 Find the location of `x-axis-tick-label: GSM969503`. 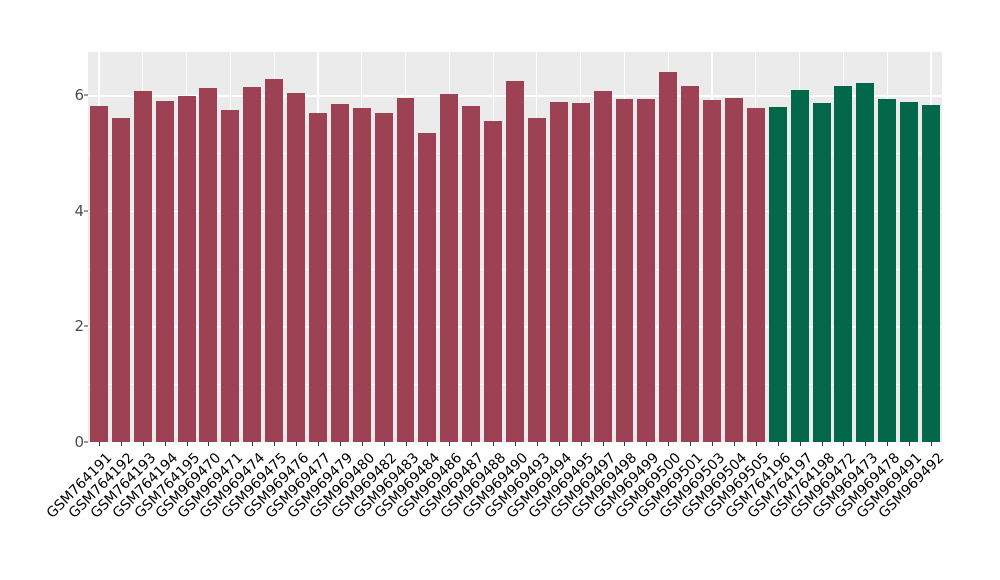

x-axis-tick-label: GSM969503 is located at coordinates (692, 486).